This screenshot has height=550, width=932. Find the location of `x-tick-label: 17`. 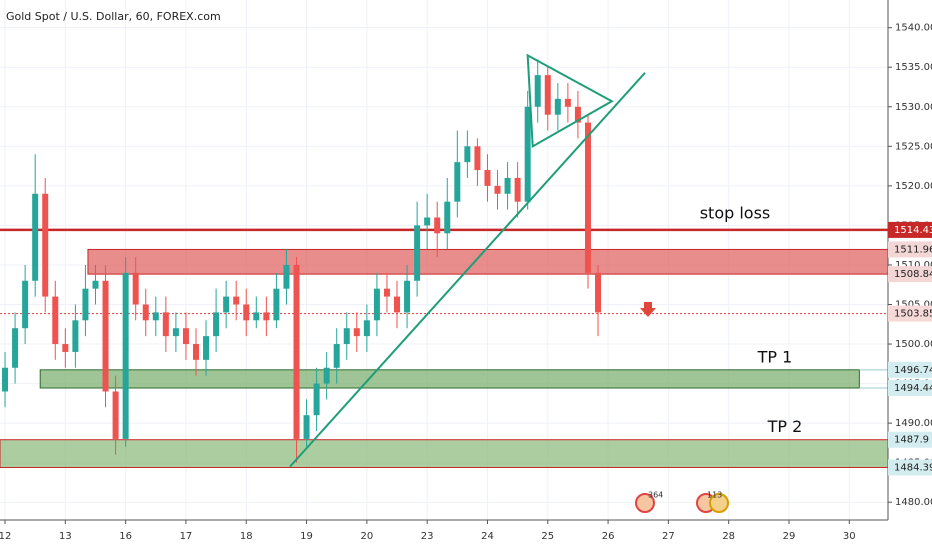

x-tick-label: 17 is located at coordinates (186, 536).